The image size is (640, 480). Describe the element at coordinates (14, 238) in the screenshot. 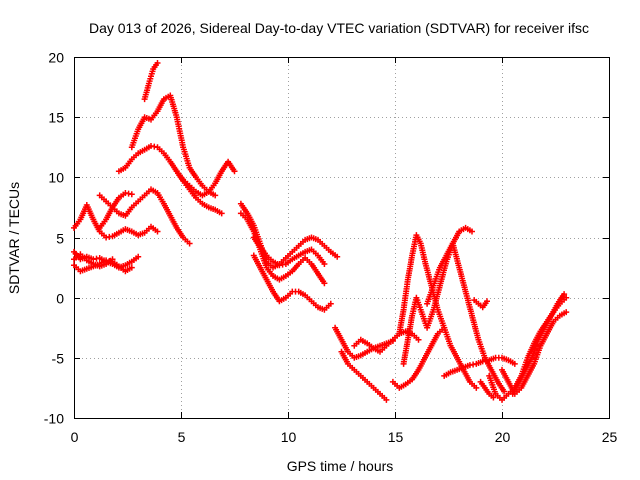

I see `y-axis-label: SDTVAR / TECUs` at that location.